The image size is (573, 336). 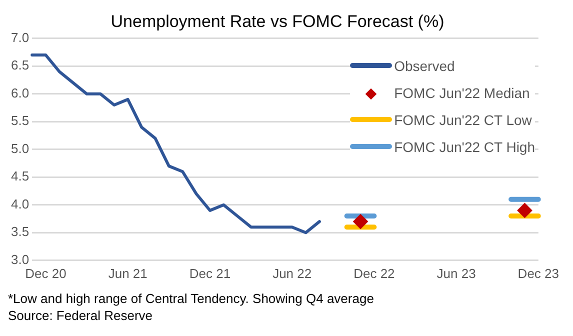 I want to click on y-tick-label: 6.5, so click(x=20, y=65).